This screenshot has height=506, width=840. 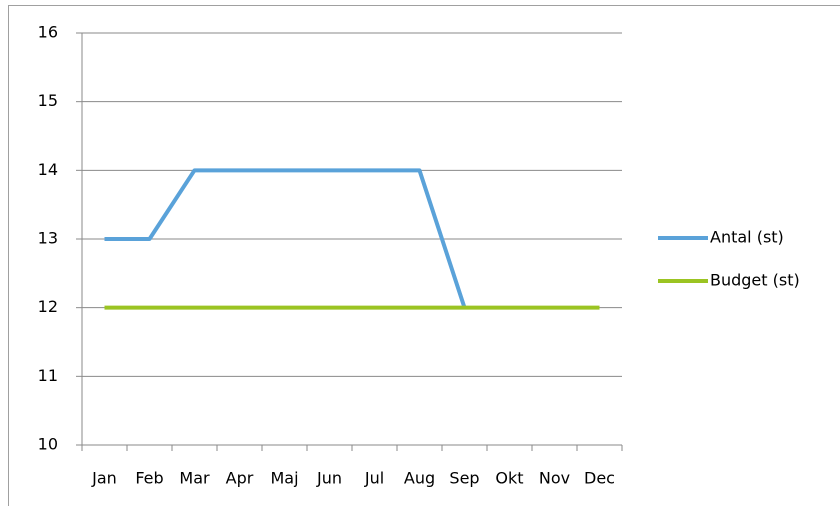 What do you see at coordinates (48, 444) in the screenshot?
I see `y-tick-label: 10` at bounding box center [48, 444].